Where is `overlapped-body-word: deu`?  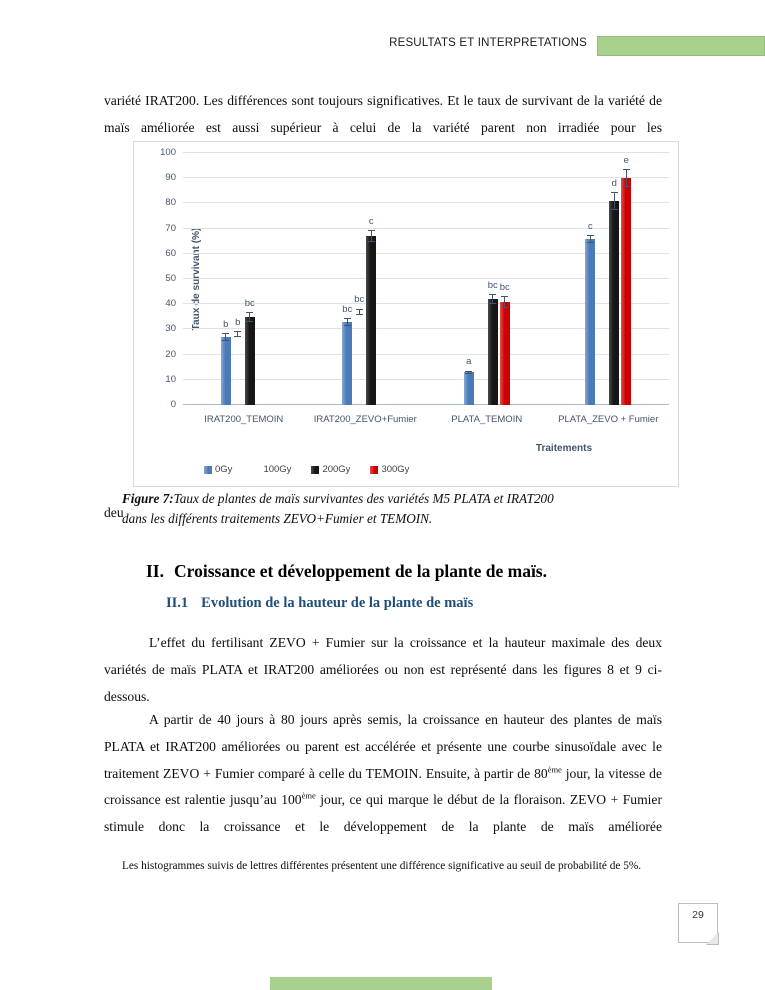 overlapped-body-word: deu is located at coordinates (114, 512).